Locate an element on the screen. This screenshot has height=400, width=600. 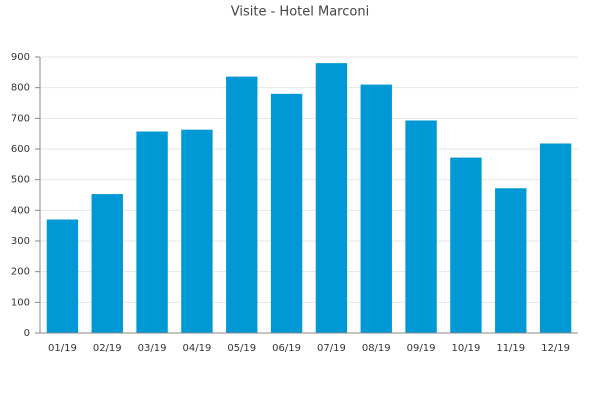
y-tick-label: 800 is located at coordinates (20, 88).